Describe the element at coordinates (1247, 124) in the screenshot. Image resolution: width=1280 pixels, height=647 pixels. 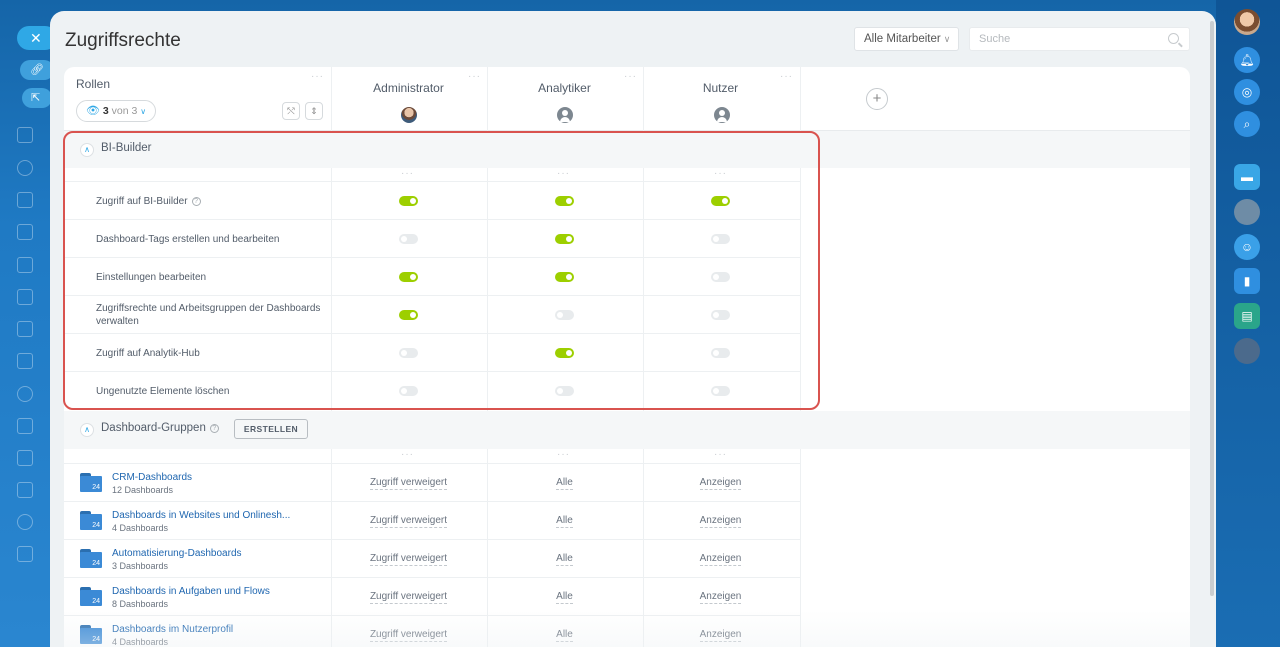
I see `search-chat-icon: ⌕` at that location.